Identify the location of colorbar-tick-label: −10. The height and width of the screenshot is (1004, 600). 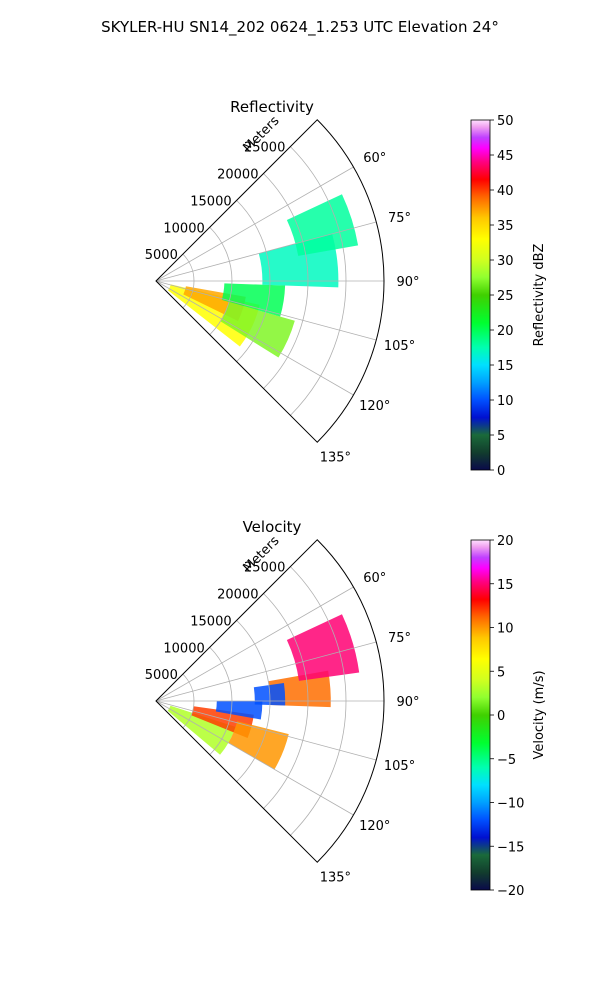
(510, 804).